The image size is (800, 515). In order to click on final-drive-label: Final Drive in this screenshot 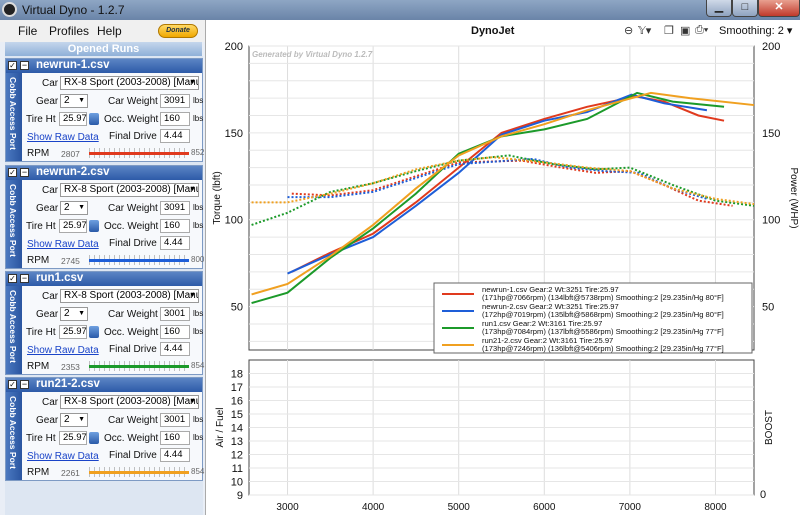, I will do `click(133, 243)`.